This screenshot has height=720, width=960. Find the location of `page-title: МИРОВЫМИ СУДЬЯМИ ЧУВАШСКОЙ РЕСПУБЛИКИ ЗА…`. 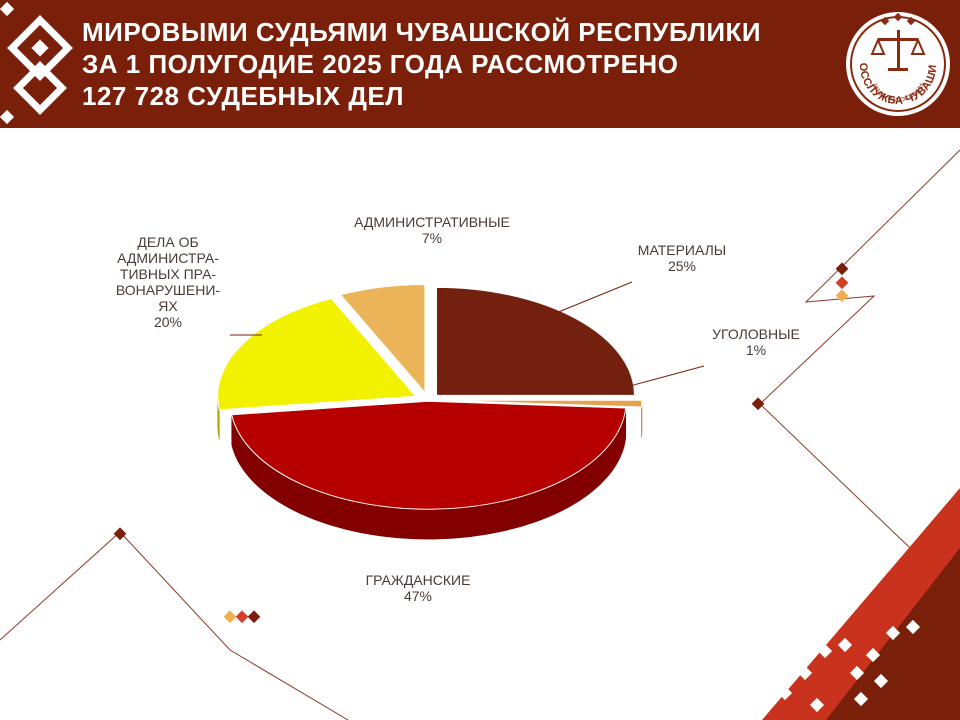

page-title: МИРОВЫМИ СУДЬЯМИ ЧУВАШСКОЙ РЕСПУБЛИКИ ЗА… is located at coordinates (462, 64).